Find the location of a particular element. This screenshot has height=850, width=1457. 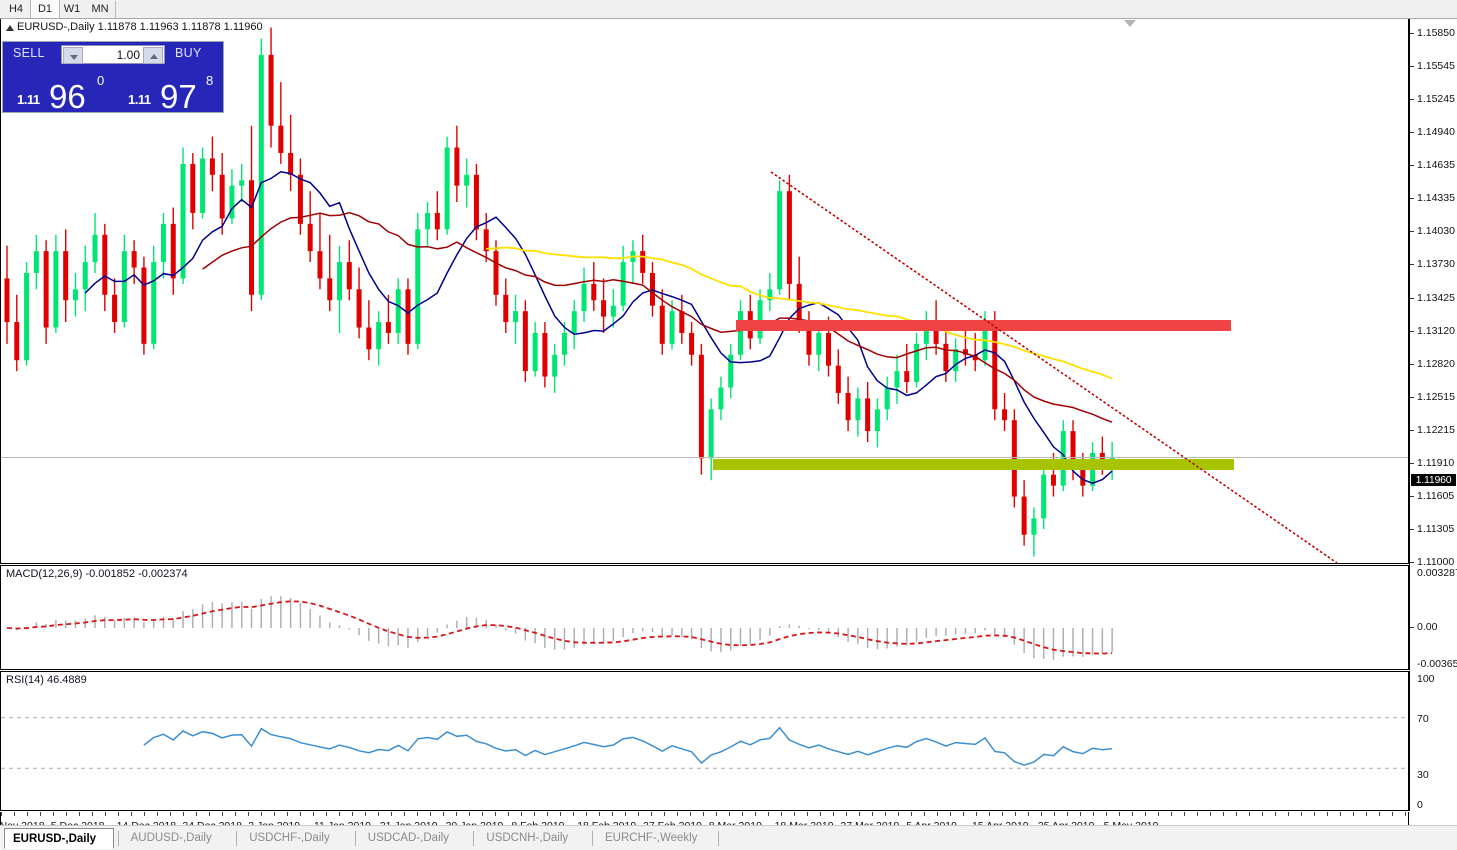

rsi-plot-svg is located at coordinates (704, 743).